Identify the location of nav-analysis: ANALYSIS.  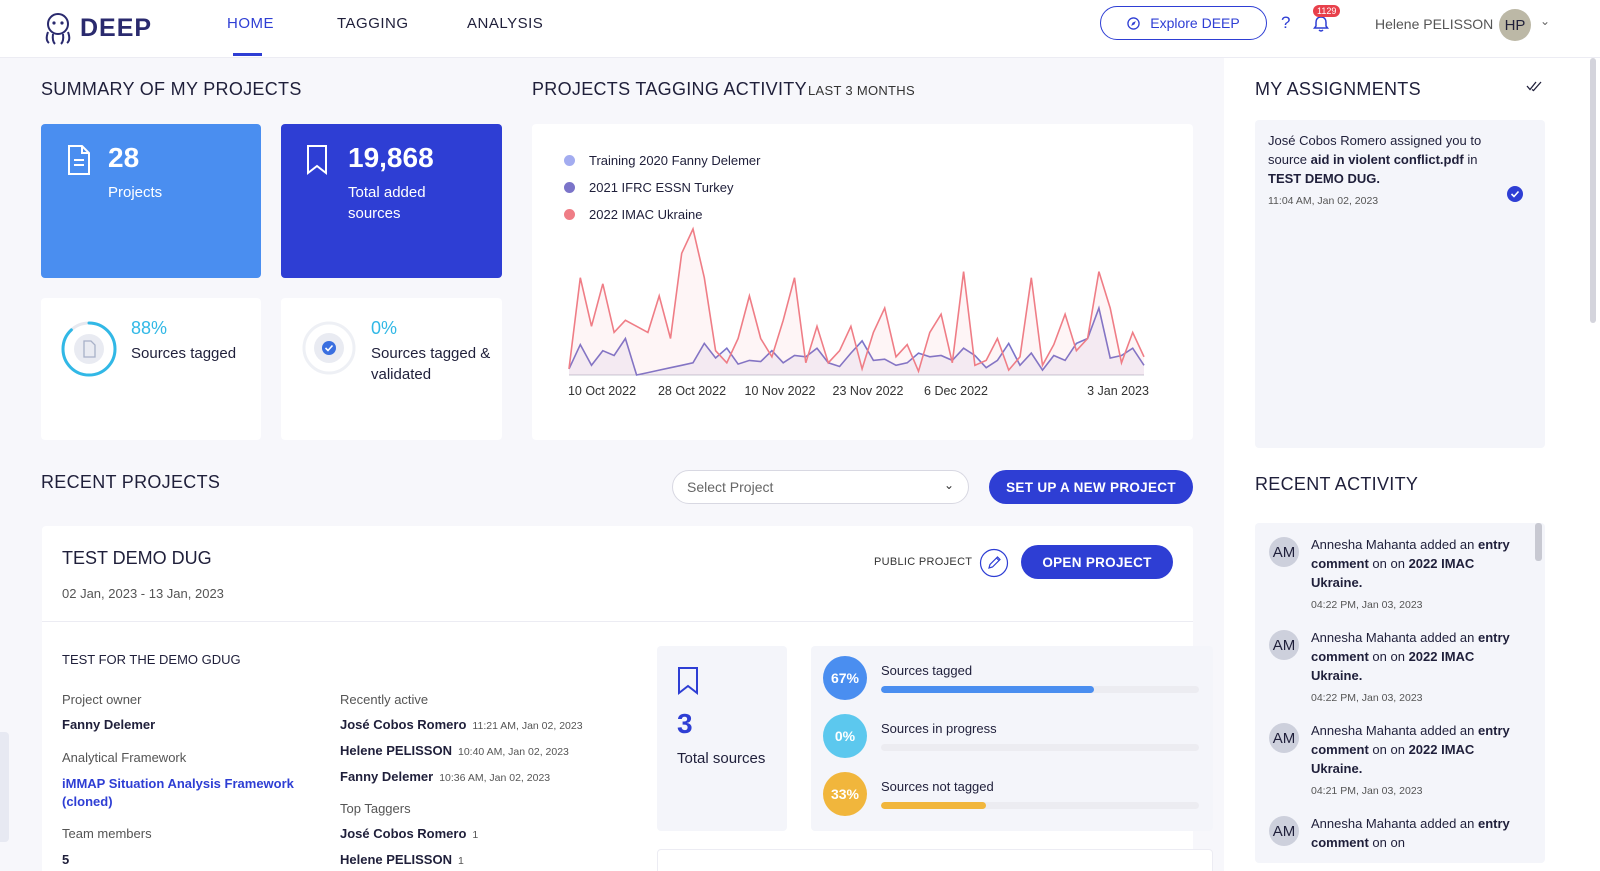
(505, 23).